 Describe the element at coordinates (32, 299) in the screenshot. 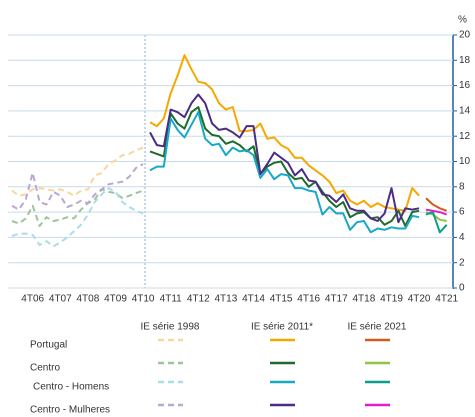

I see `x-tick-label: 4T06` at that location.